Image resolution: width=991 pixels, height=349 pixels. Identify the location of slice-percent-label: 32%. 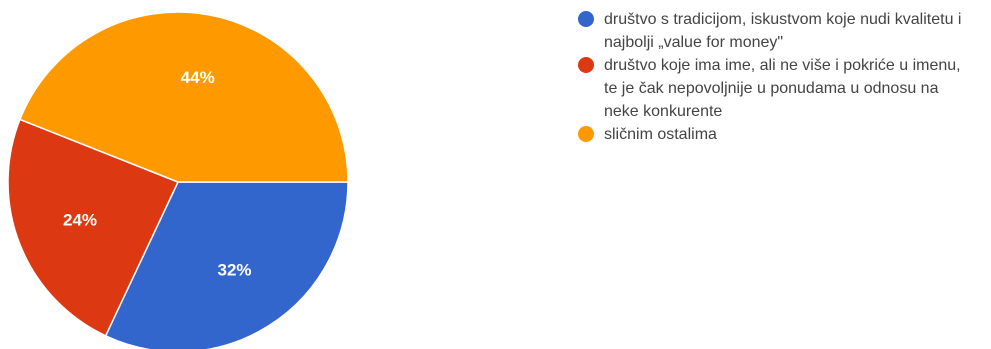
(234, 269).